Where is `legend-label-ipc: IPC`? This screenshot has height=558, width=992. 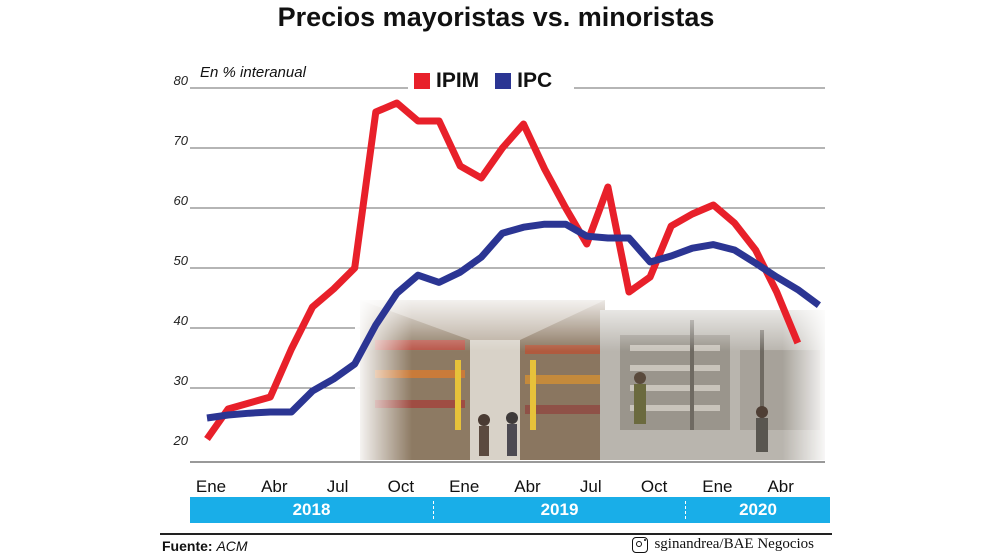
legend-label-ipc: IPC is located at coordinates (535, 80).